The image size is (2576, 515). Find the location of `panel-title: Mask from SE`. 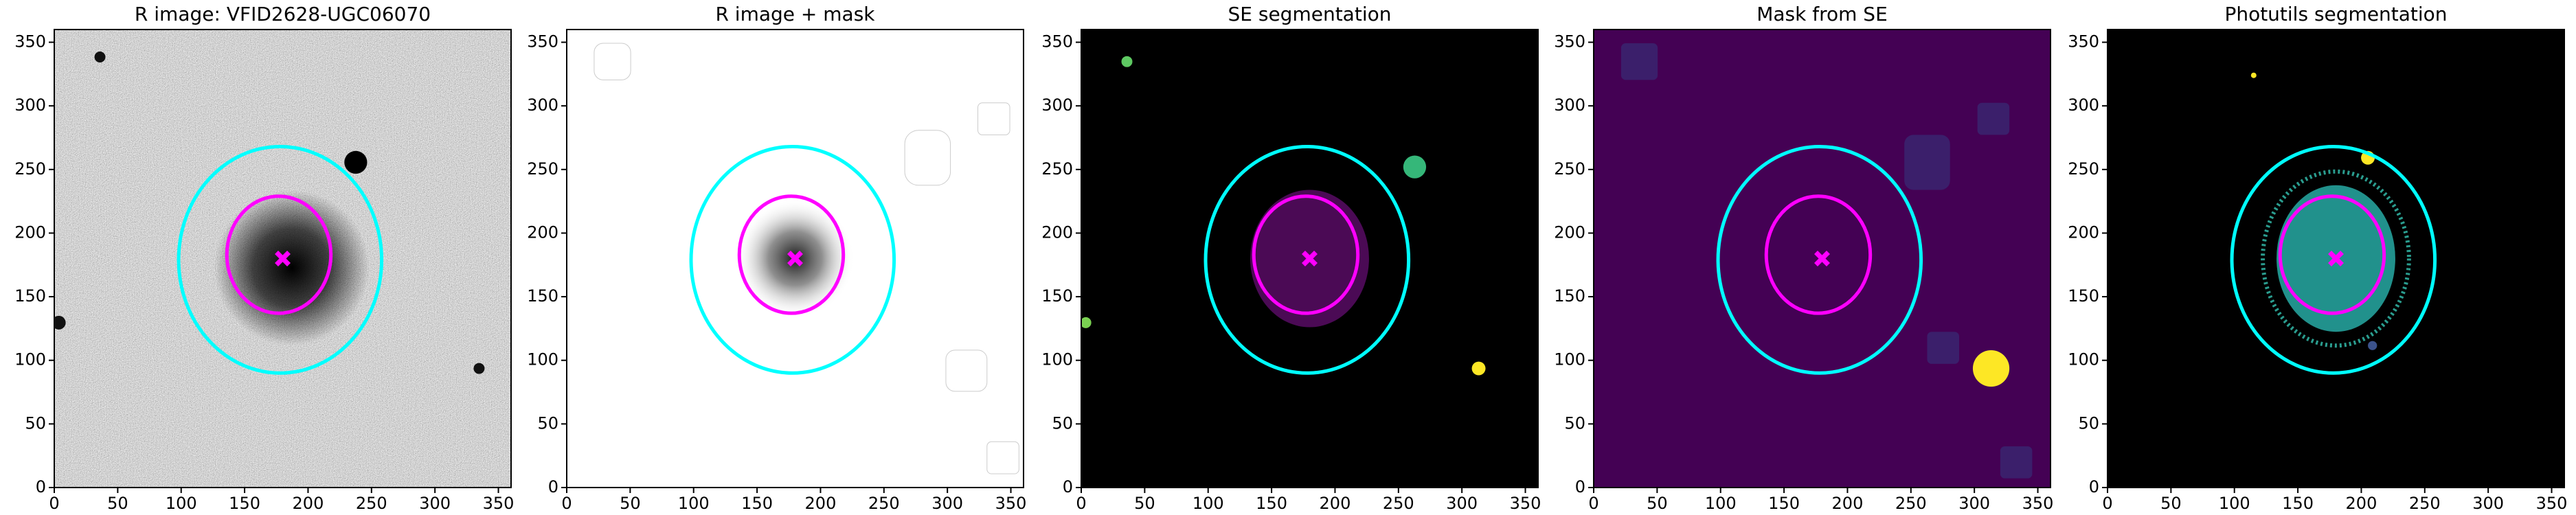

panel-title: Mask from SE is located at coordinates (1822, 14).